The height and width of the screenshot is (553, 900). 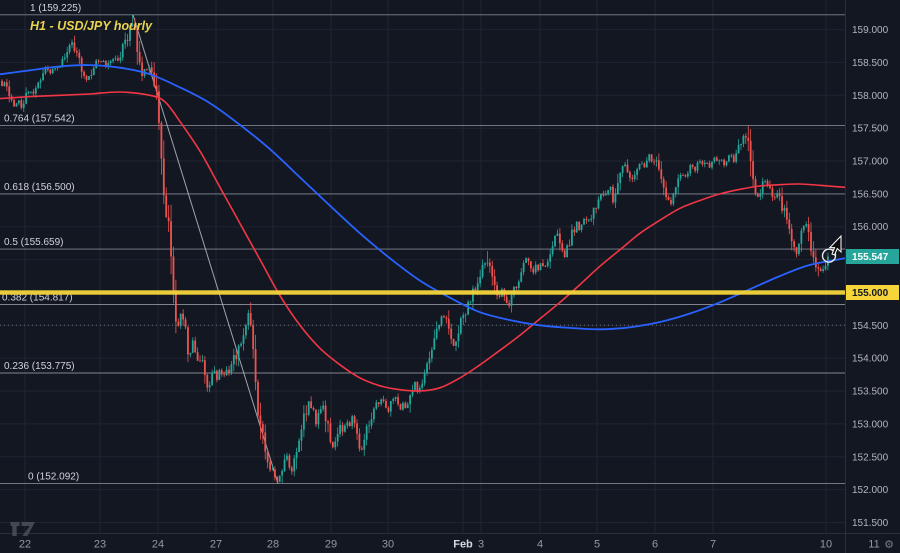 I want to click on time-tick-label: 28, so click(x=273, y=545).